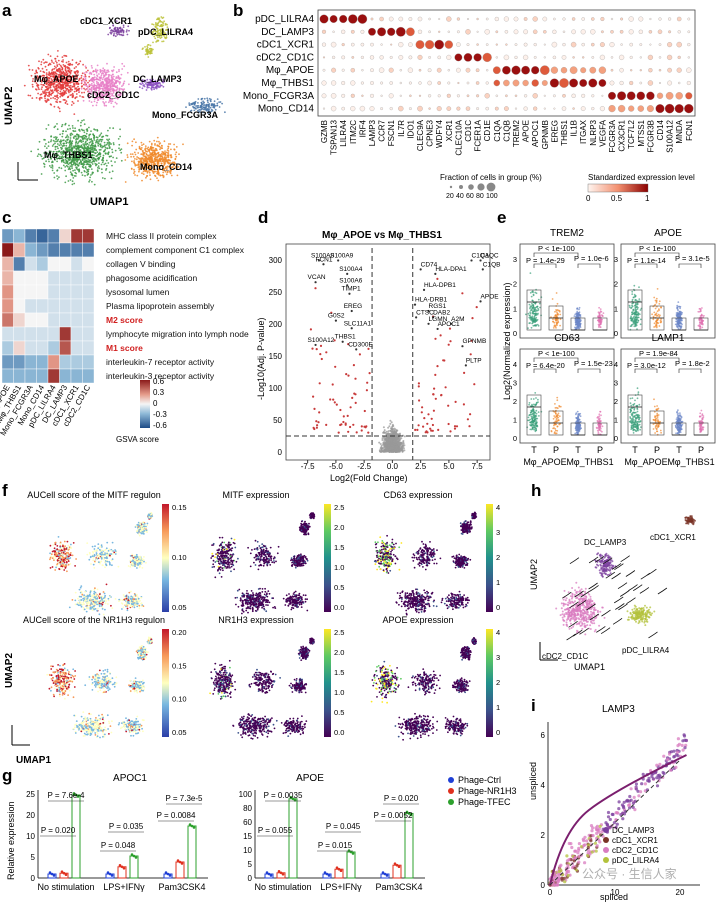 The height and width of the screenshot is (903, 720). I want to click on dotplot-gene-label: GZMB, so click(324, 131).